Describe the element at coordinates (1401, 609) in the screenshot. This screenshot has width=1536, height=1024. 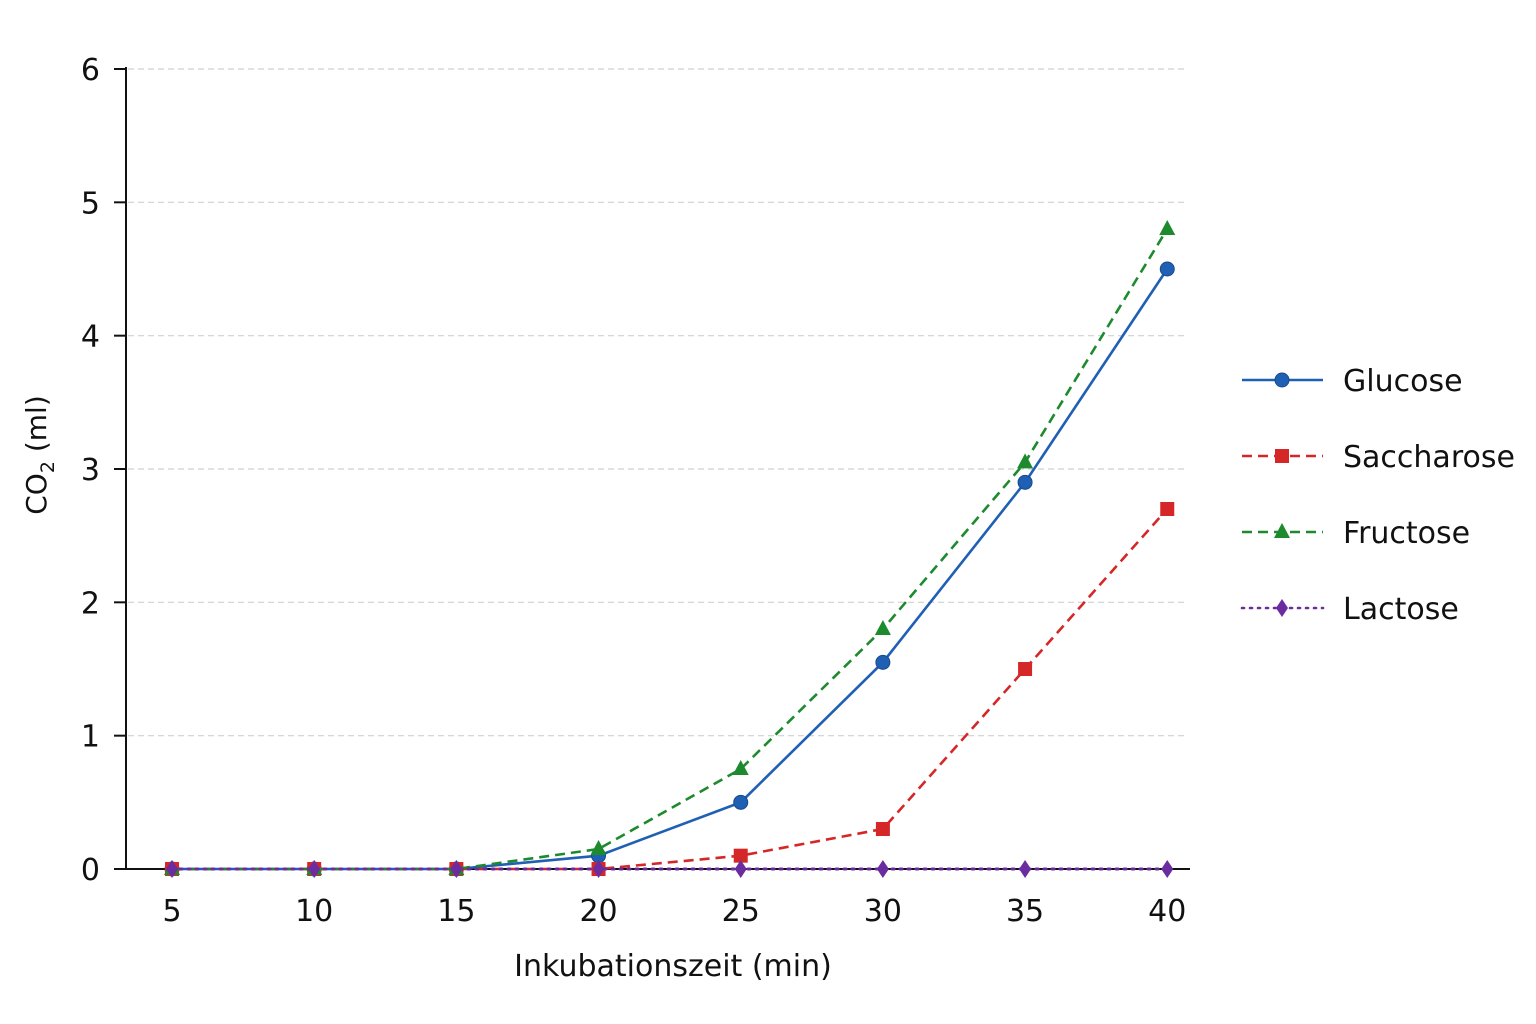
I see `legend-label: Lactose` at that location.